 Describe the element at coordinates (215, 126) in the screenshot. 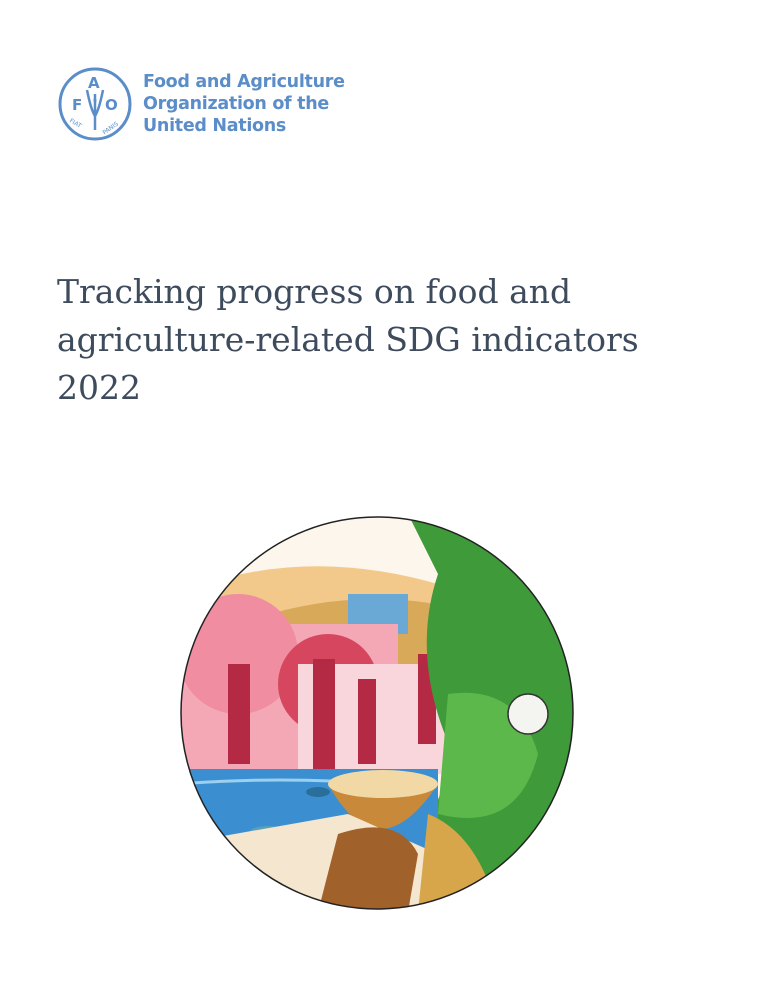

I see `org-name-line: United Nations` at that location.